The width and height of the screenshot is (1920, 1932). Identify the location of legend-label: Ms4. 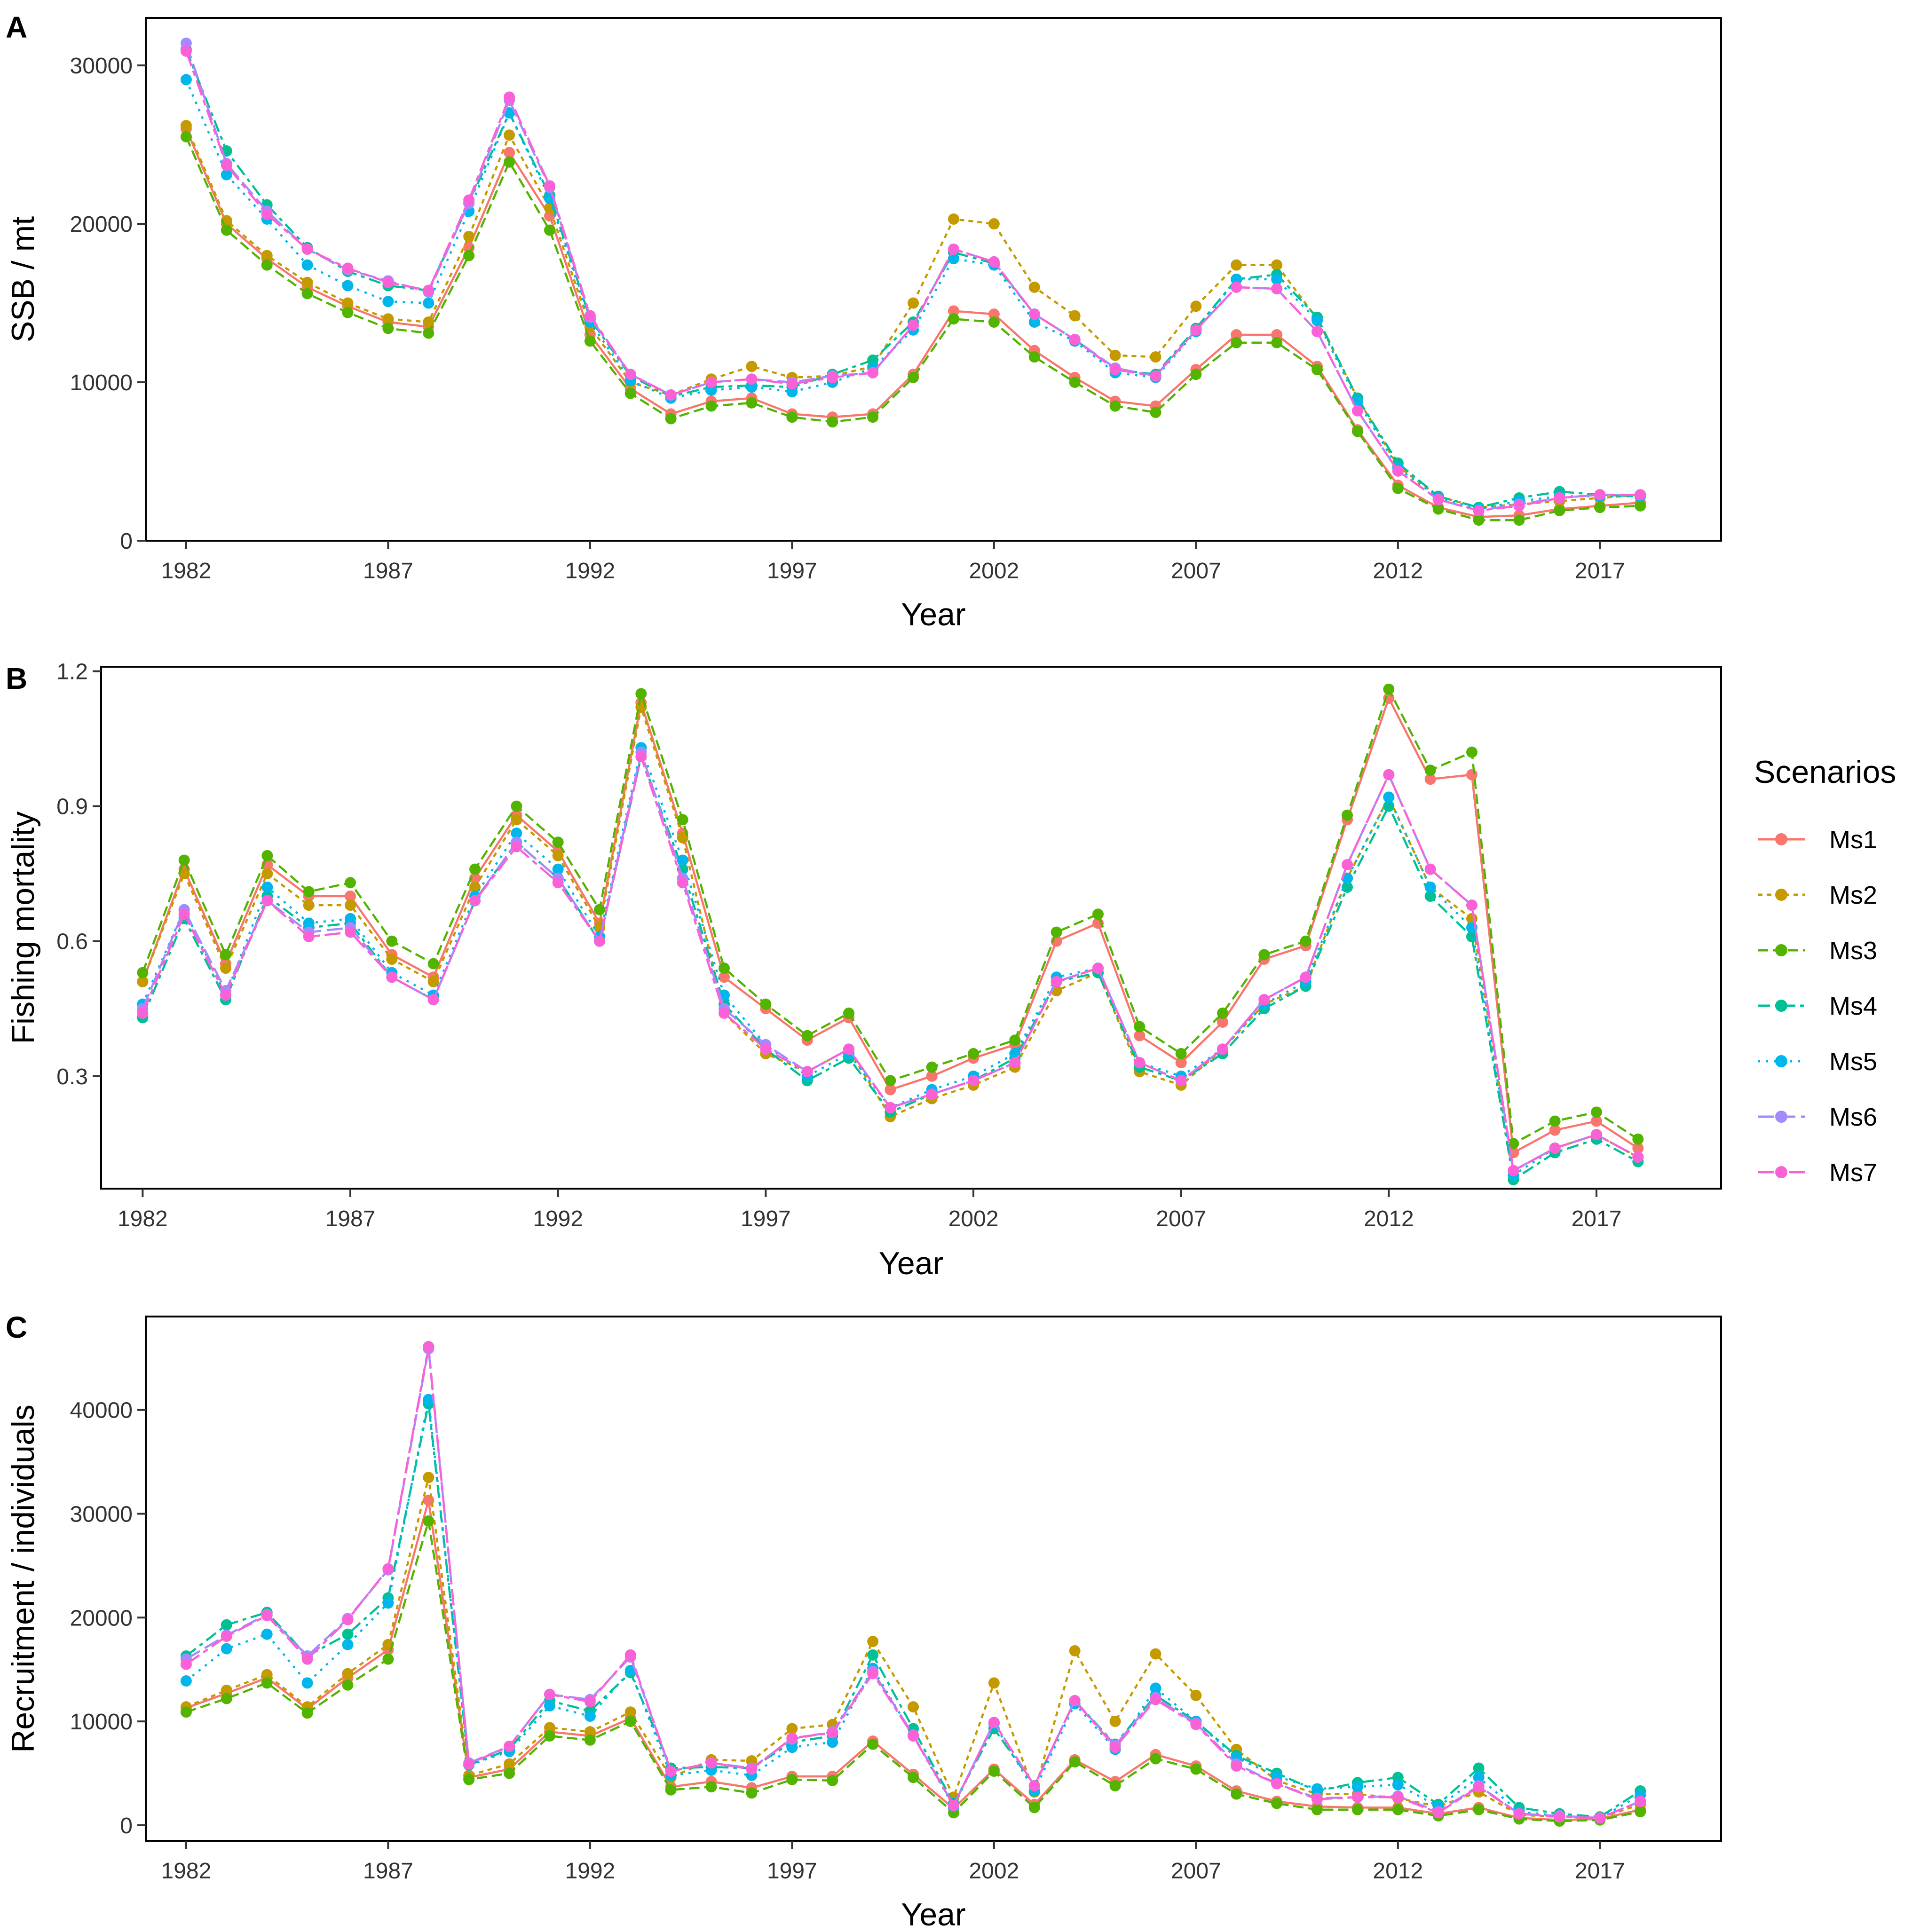
(1853, 1006).